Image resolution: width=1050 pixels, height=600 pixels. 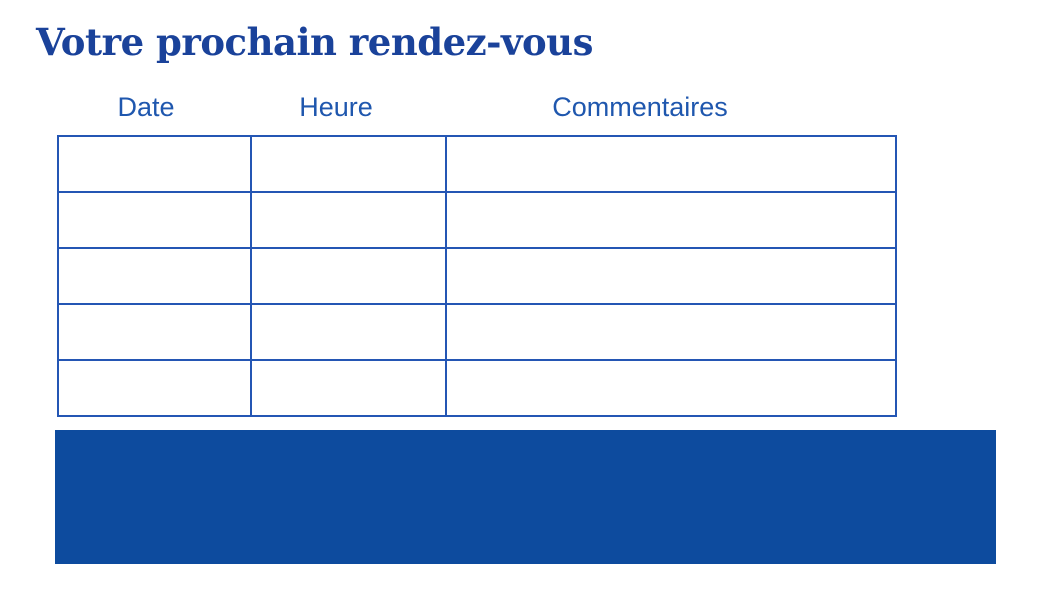 I want to click on column-header-date: Date, so click(x=146, y=107).